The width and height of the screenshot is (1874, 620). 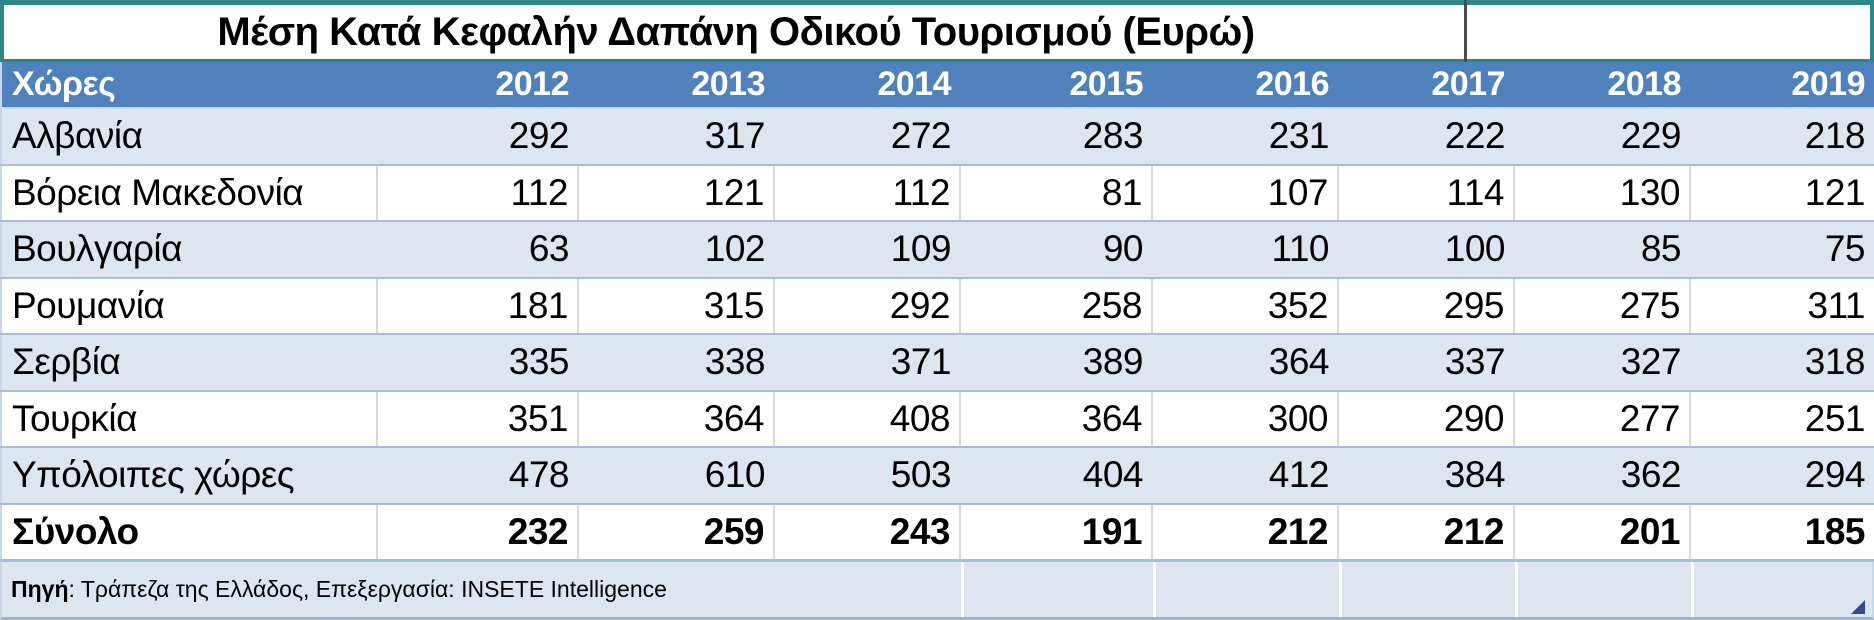 I want to click on value-cell: 275, so click(x=1602, y=306).